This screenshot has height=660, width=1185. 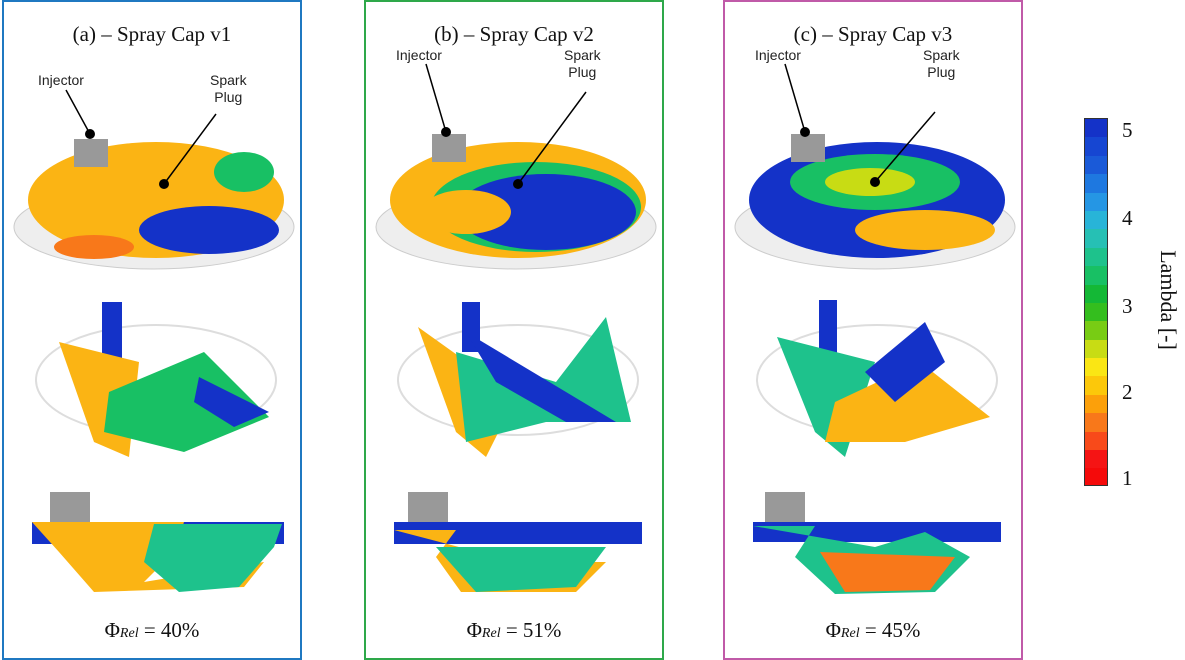 I want to click on phi-rel-value: ΦRel = 40%, so click(x=152, y=630).